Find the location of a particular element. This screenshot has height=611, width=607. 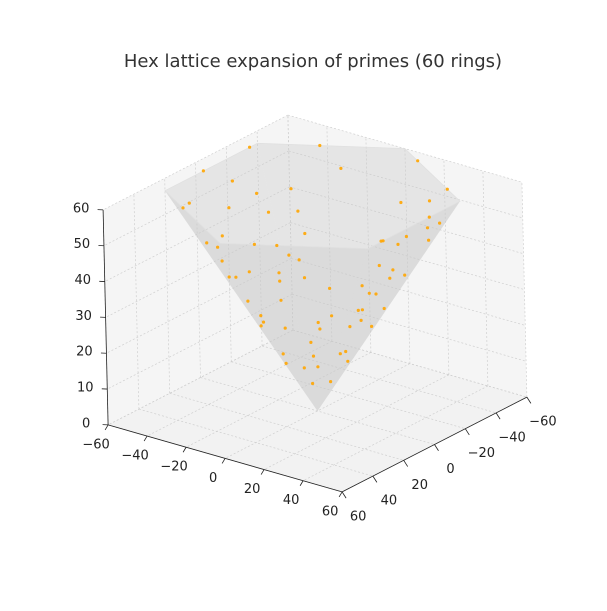

y-tick-label: −20 is located at coordinates (481, 453).